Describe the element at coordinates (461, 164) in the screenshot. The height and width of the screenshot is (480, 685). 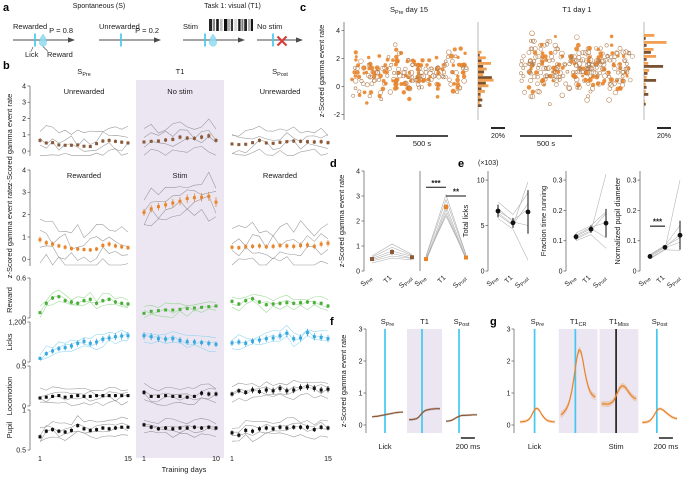
I see `panel-e-letter: e` at that location.